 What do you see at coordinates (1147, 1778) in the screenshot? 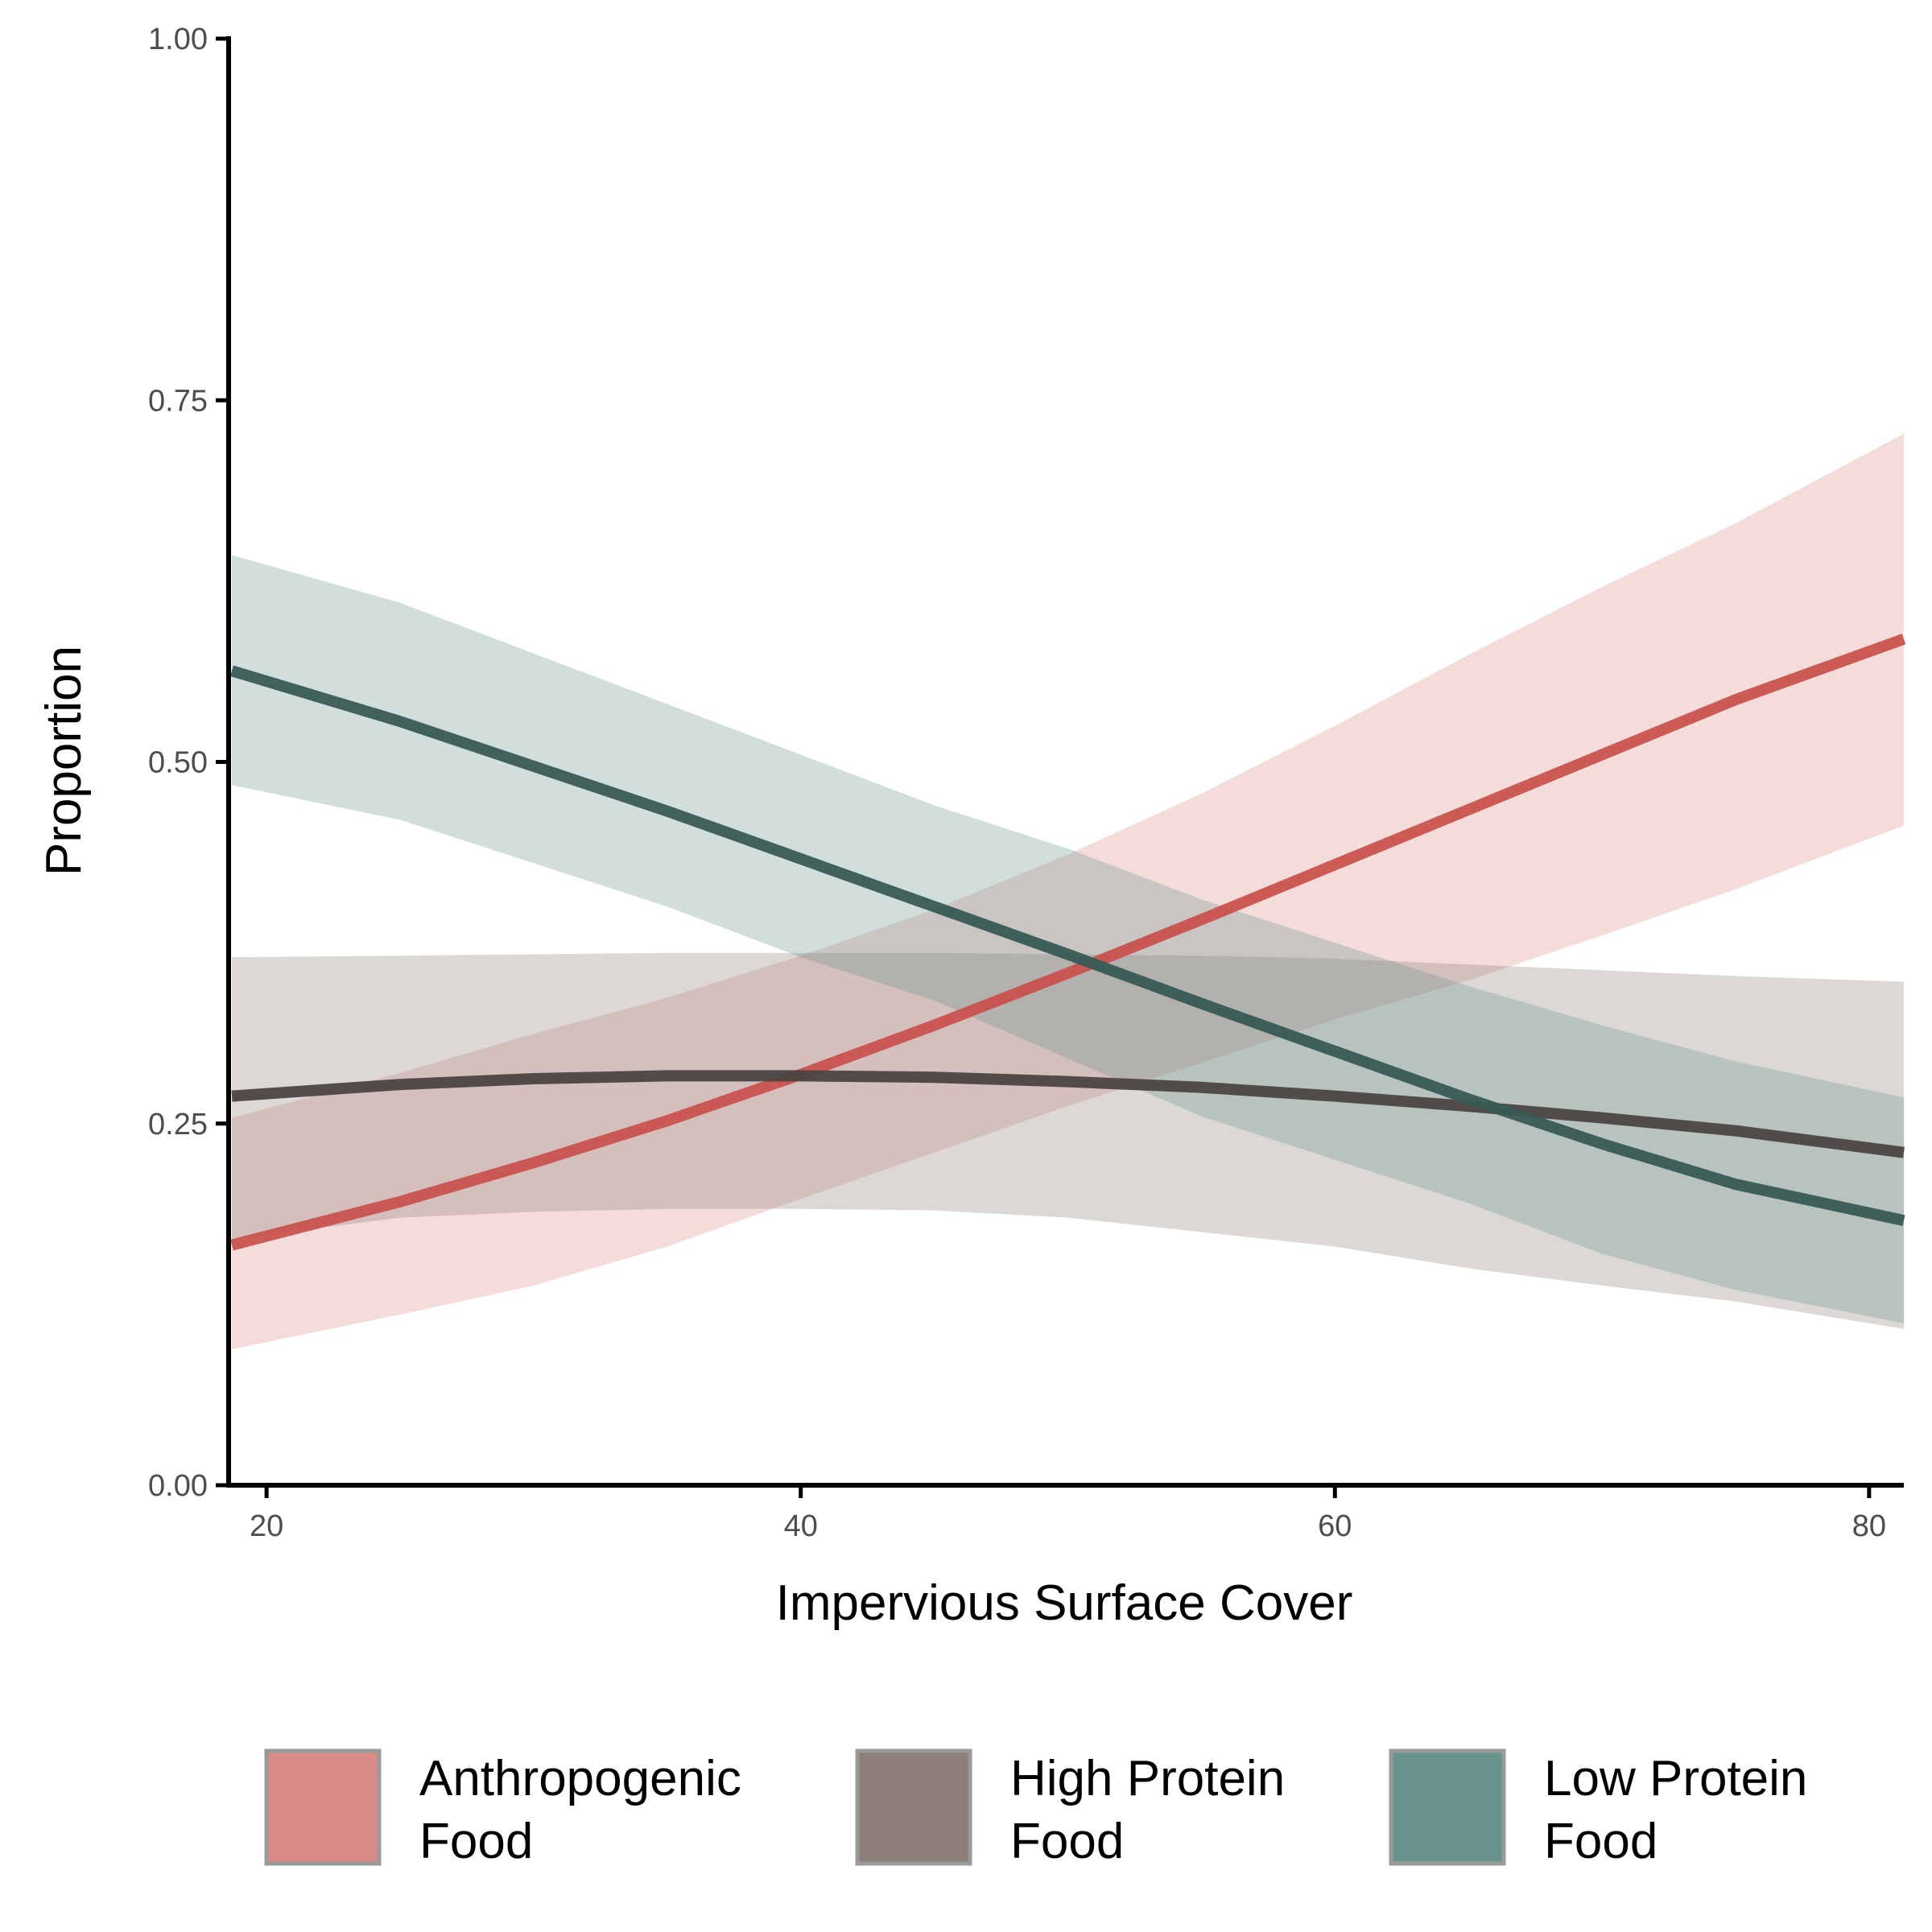
I see `legend-label: High Protein` at bounding box center [1147, 1778].